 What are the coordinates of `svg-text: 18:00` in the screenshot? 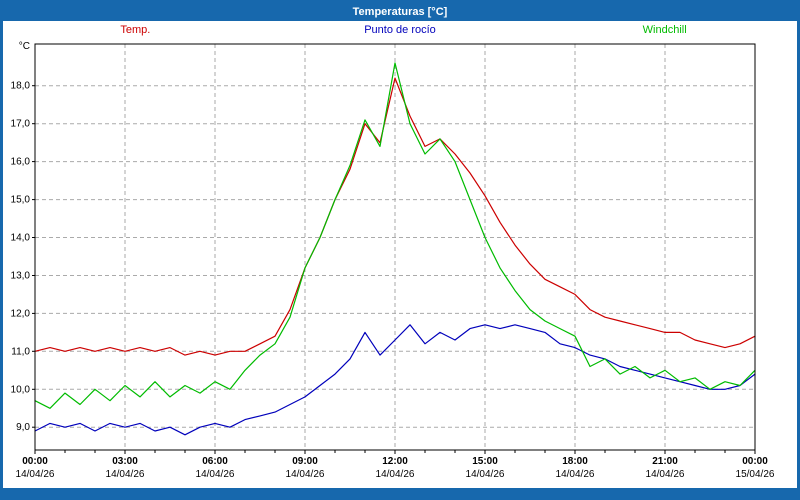 It's located at (575, 461).